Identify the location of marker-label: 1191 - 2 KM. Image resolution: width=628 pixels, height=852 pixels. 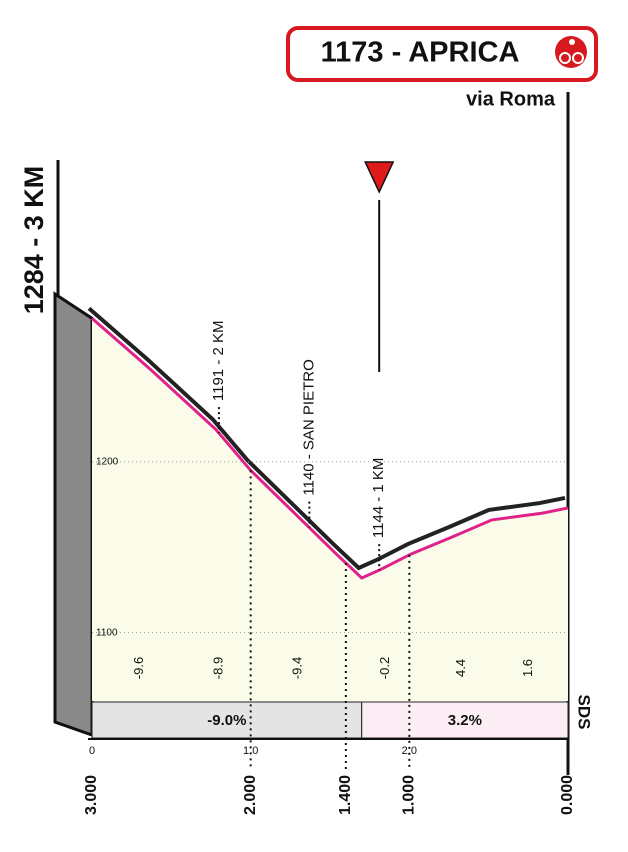
(218, 360).